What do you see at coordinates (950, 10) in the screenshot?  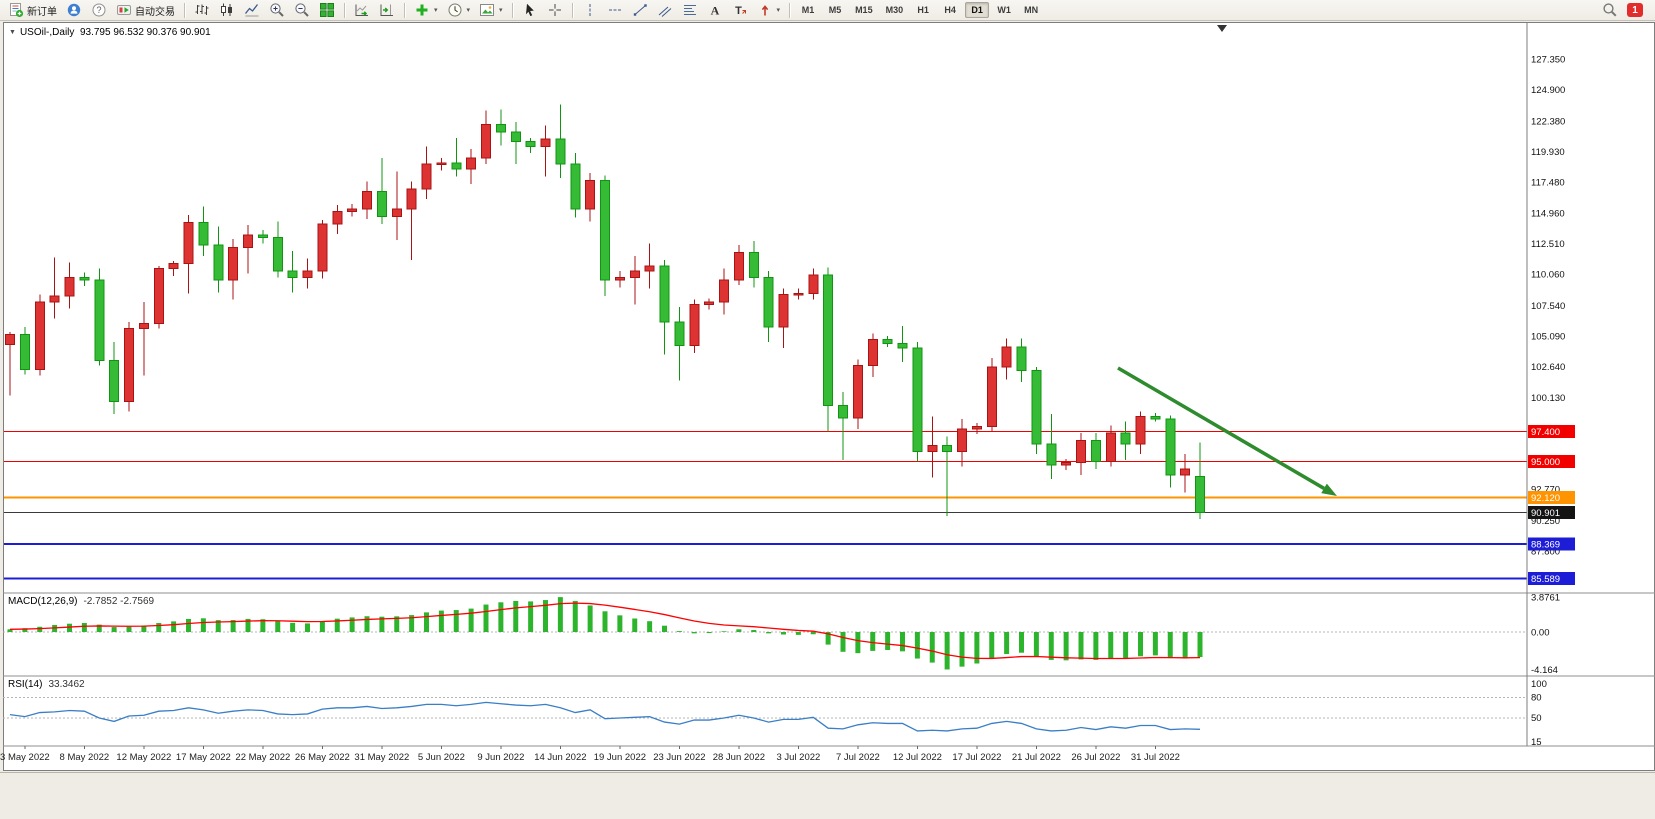 I see `timeframe-h4-button: H4` at bounding box center [950, 10].